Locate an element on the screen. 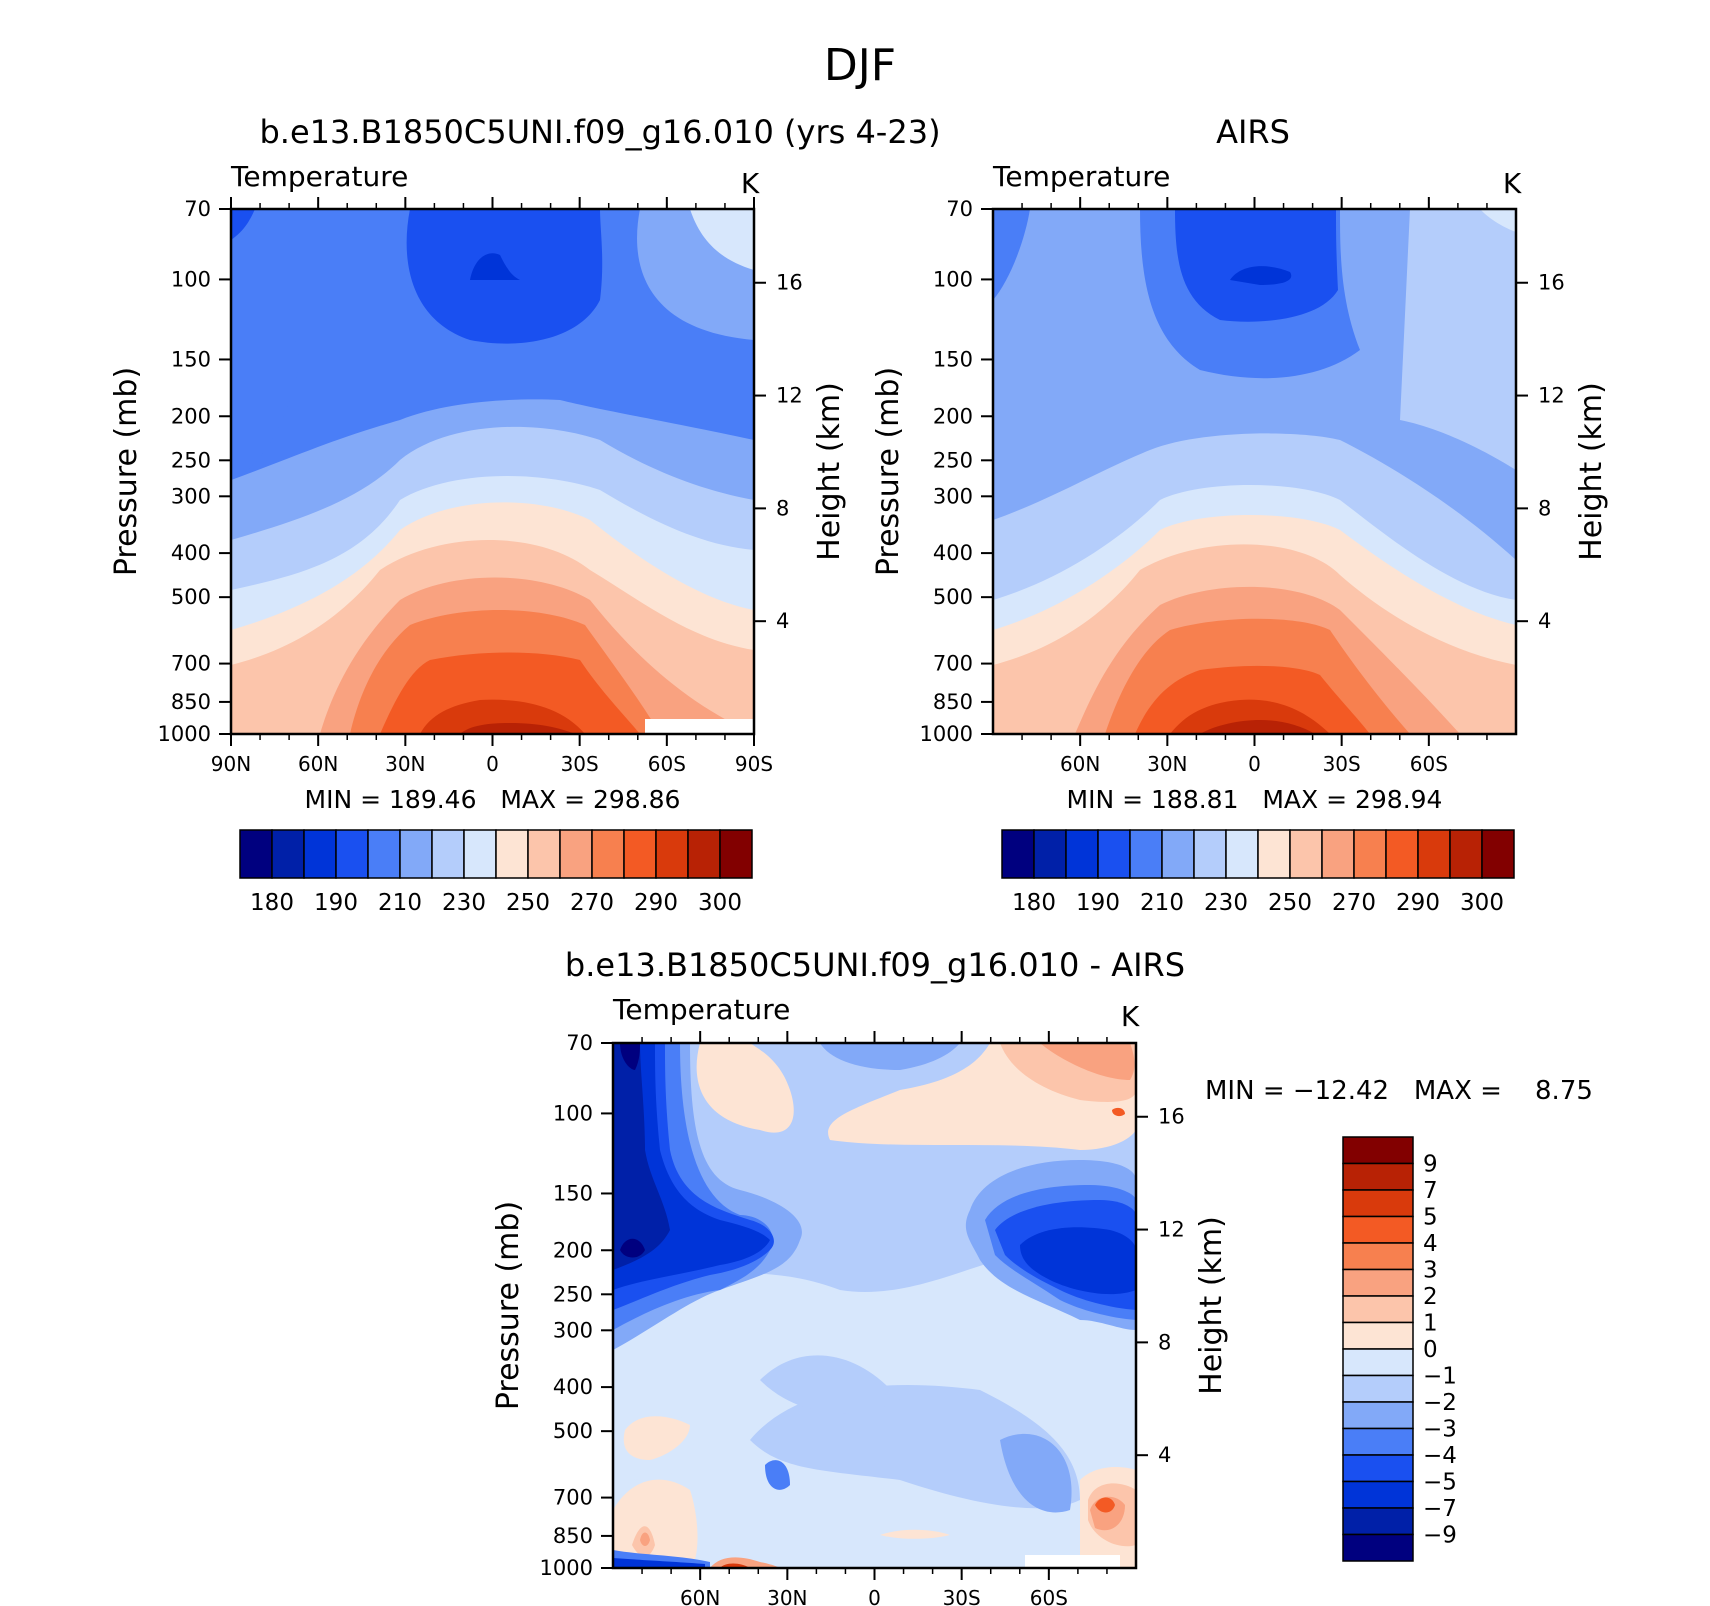 This screenshot has height=1606, width=1710. obs-colorbar-label: 180 is located at coordinates (1034, 903).